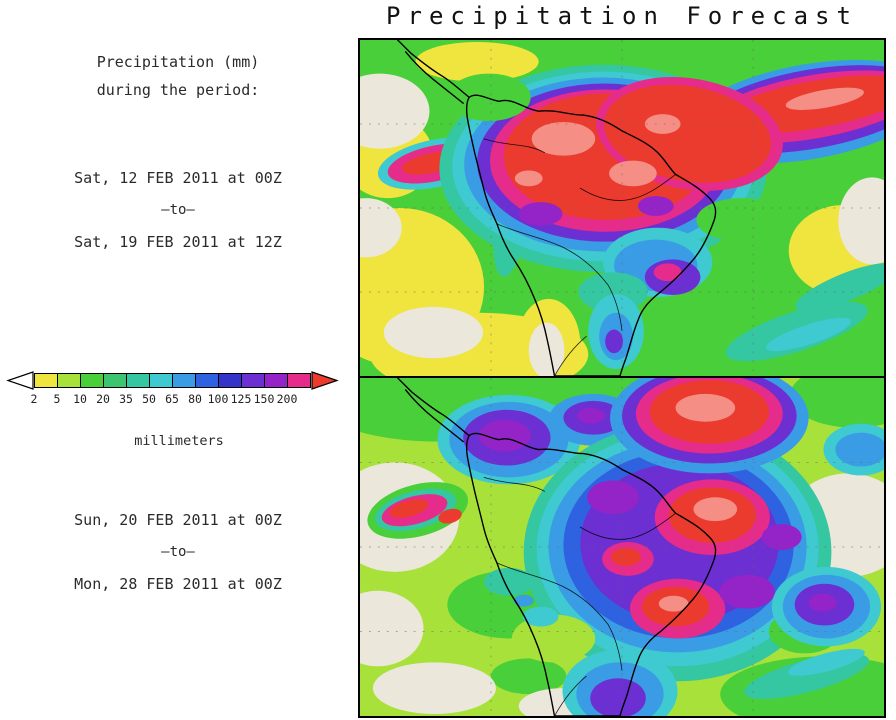 The width and height of the screenshot is (896, 720). I want to click on panel-heading: Precipitation (mm) during the period:, so click(178, 76).